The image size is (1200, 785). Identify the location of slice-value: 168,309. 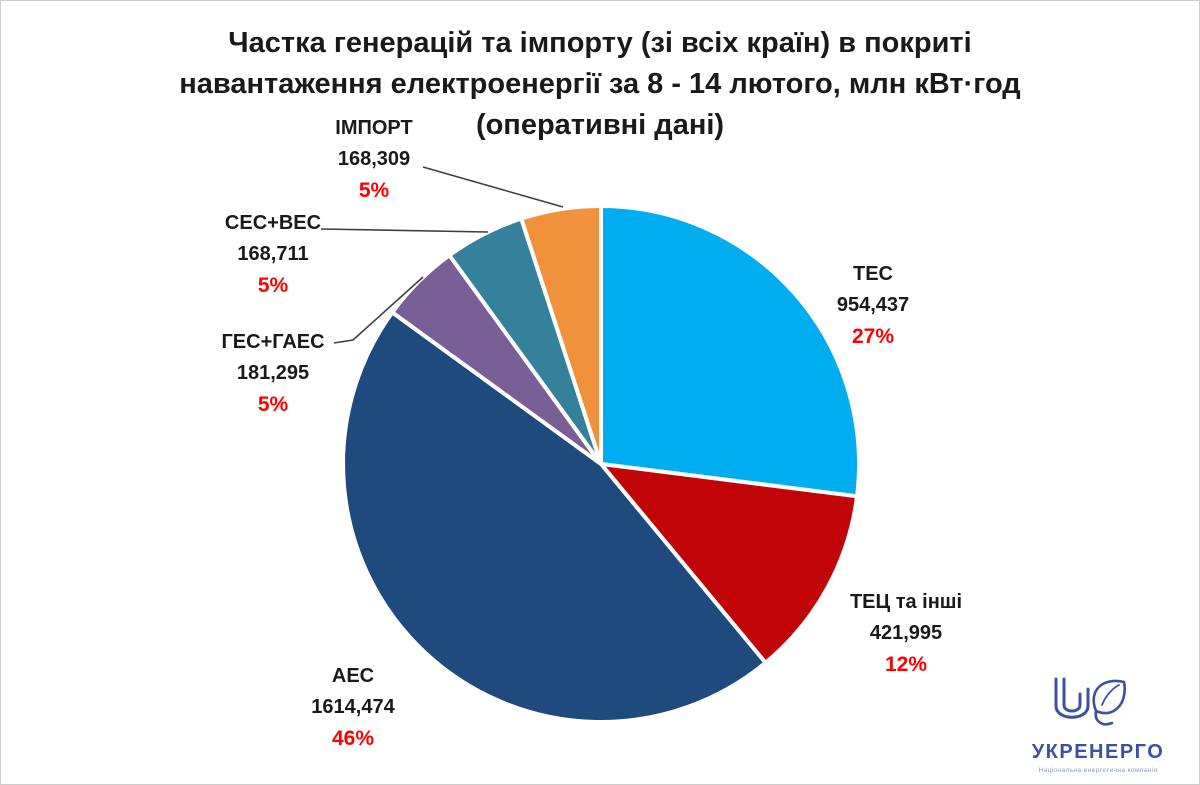
(374, 159).